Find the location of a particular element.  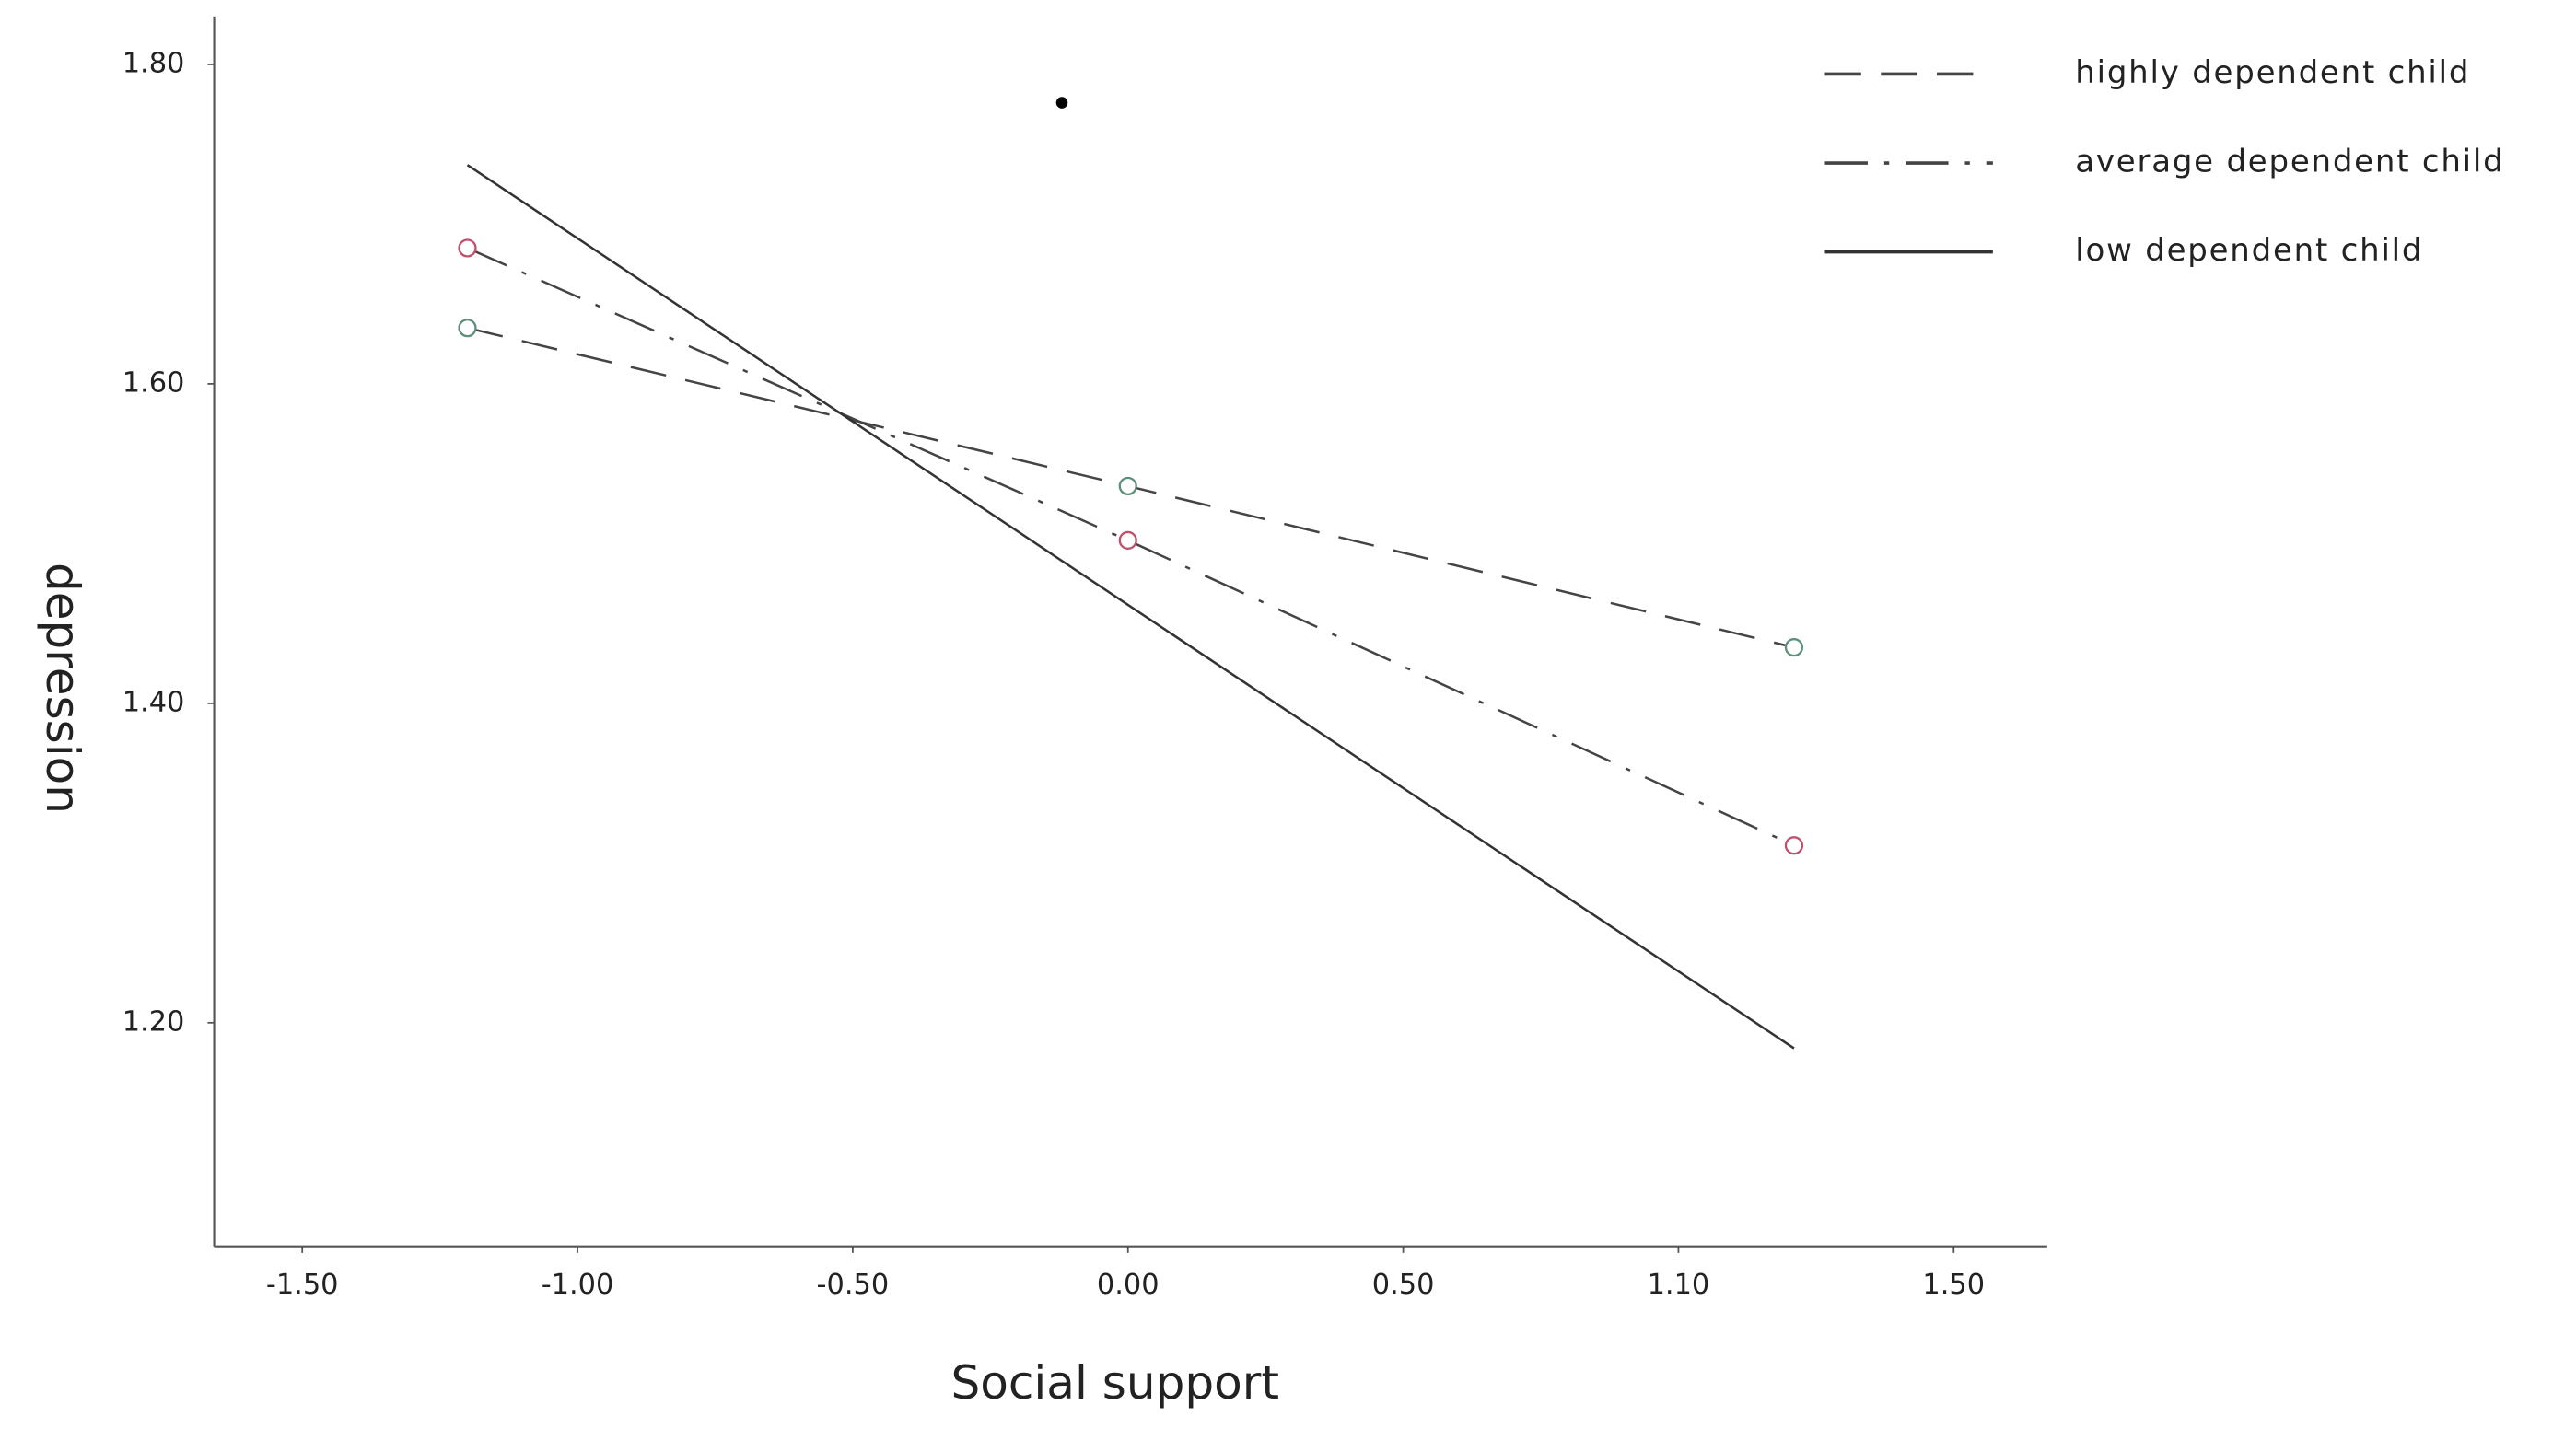

y-axis-title: depression is located at coordinates (62, 688).